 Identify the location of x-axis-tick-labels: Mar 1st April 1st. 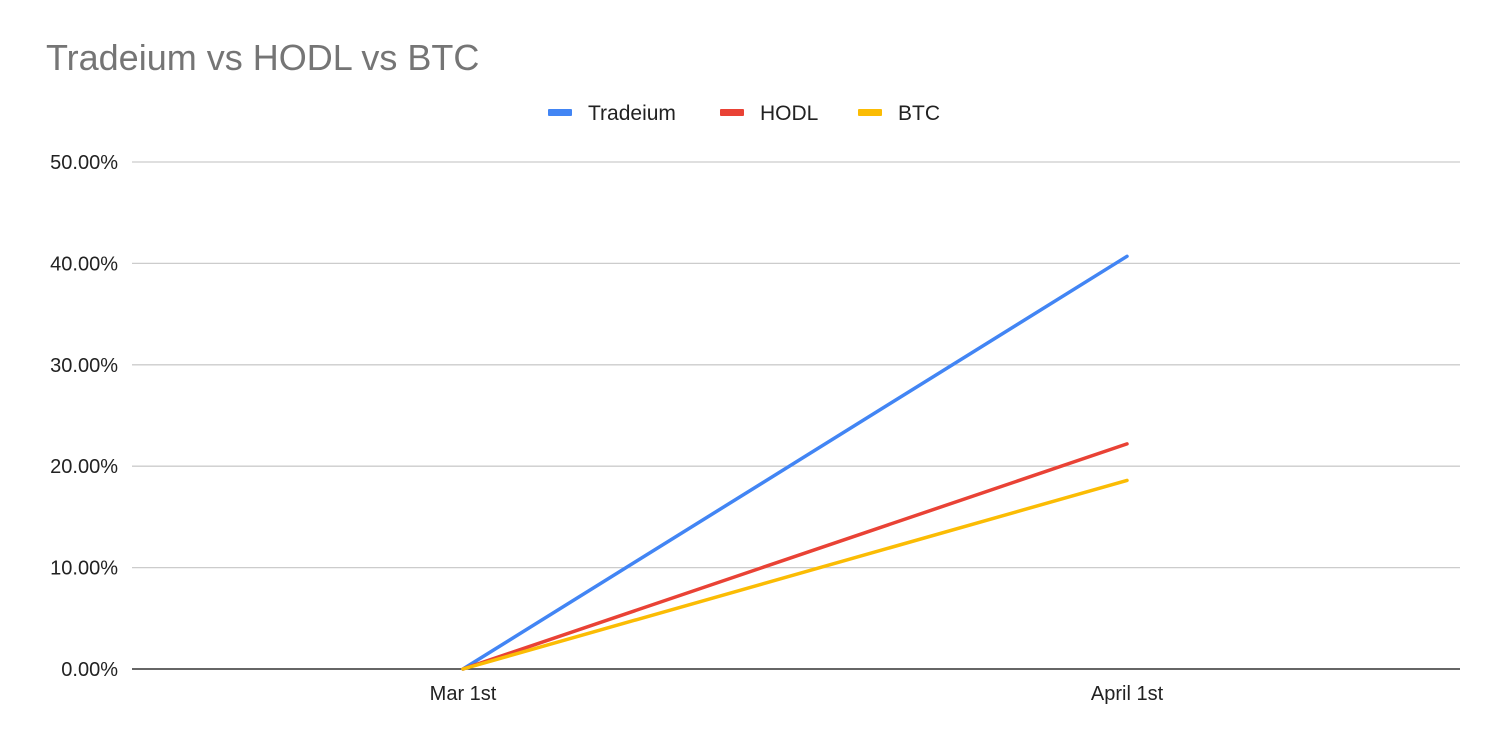
(797, 694).